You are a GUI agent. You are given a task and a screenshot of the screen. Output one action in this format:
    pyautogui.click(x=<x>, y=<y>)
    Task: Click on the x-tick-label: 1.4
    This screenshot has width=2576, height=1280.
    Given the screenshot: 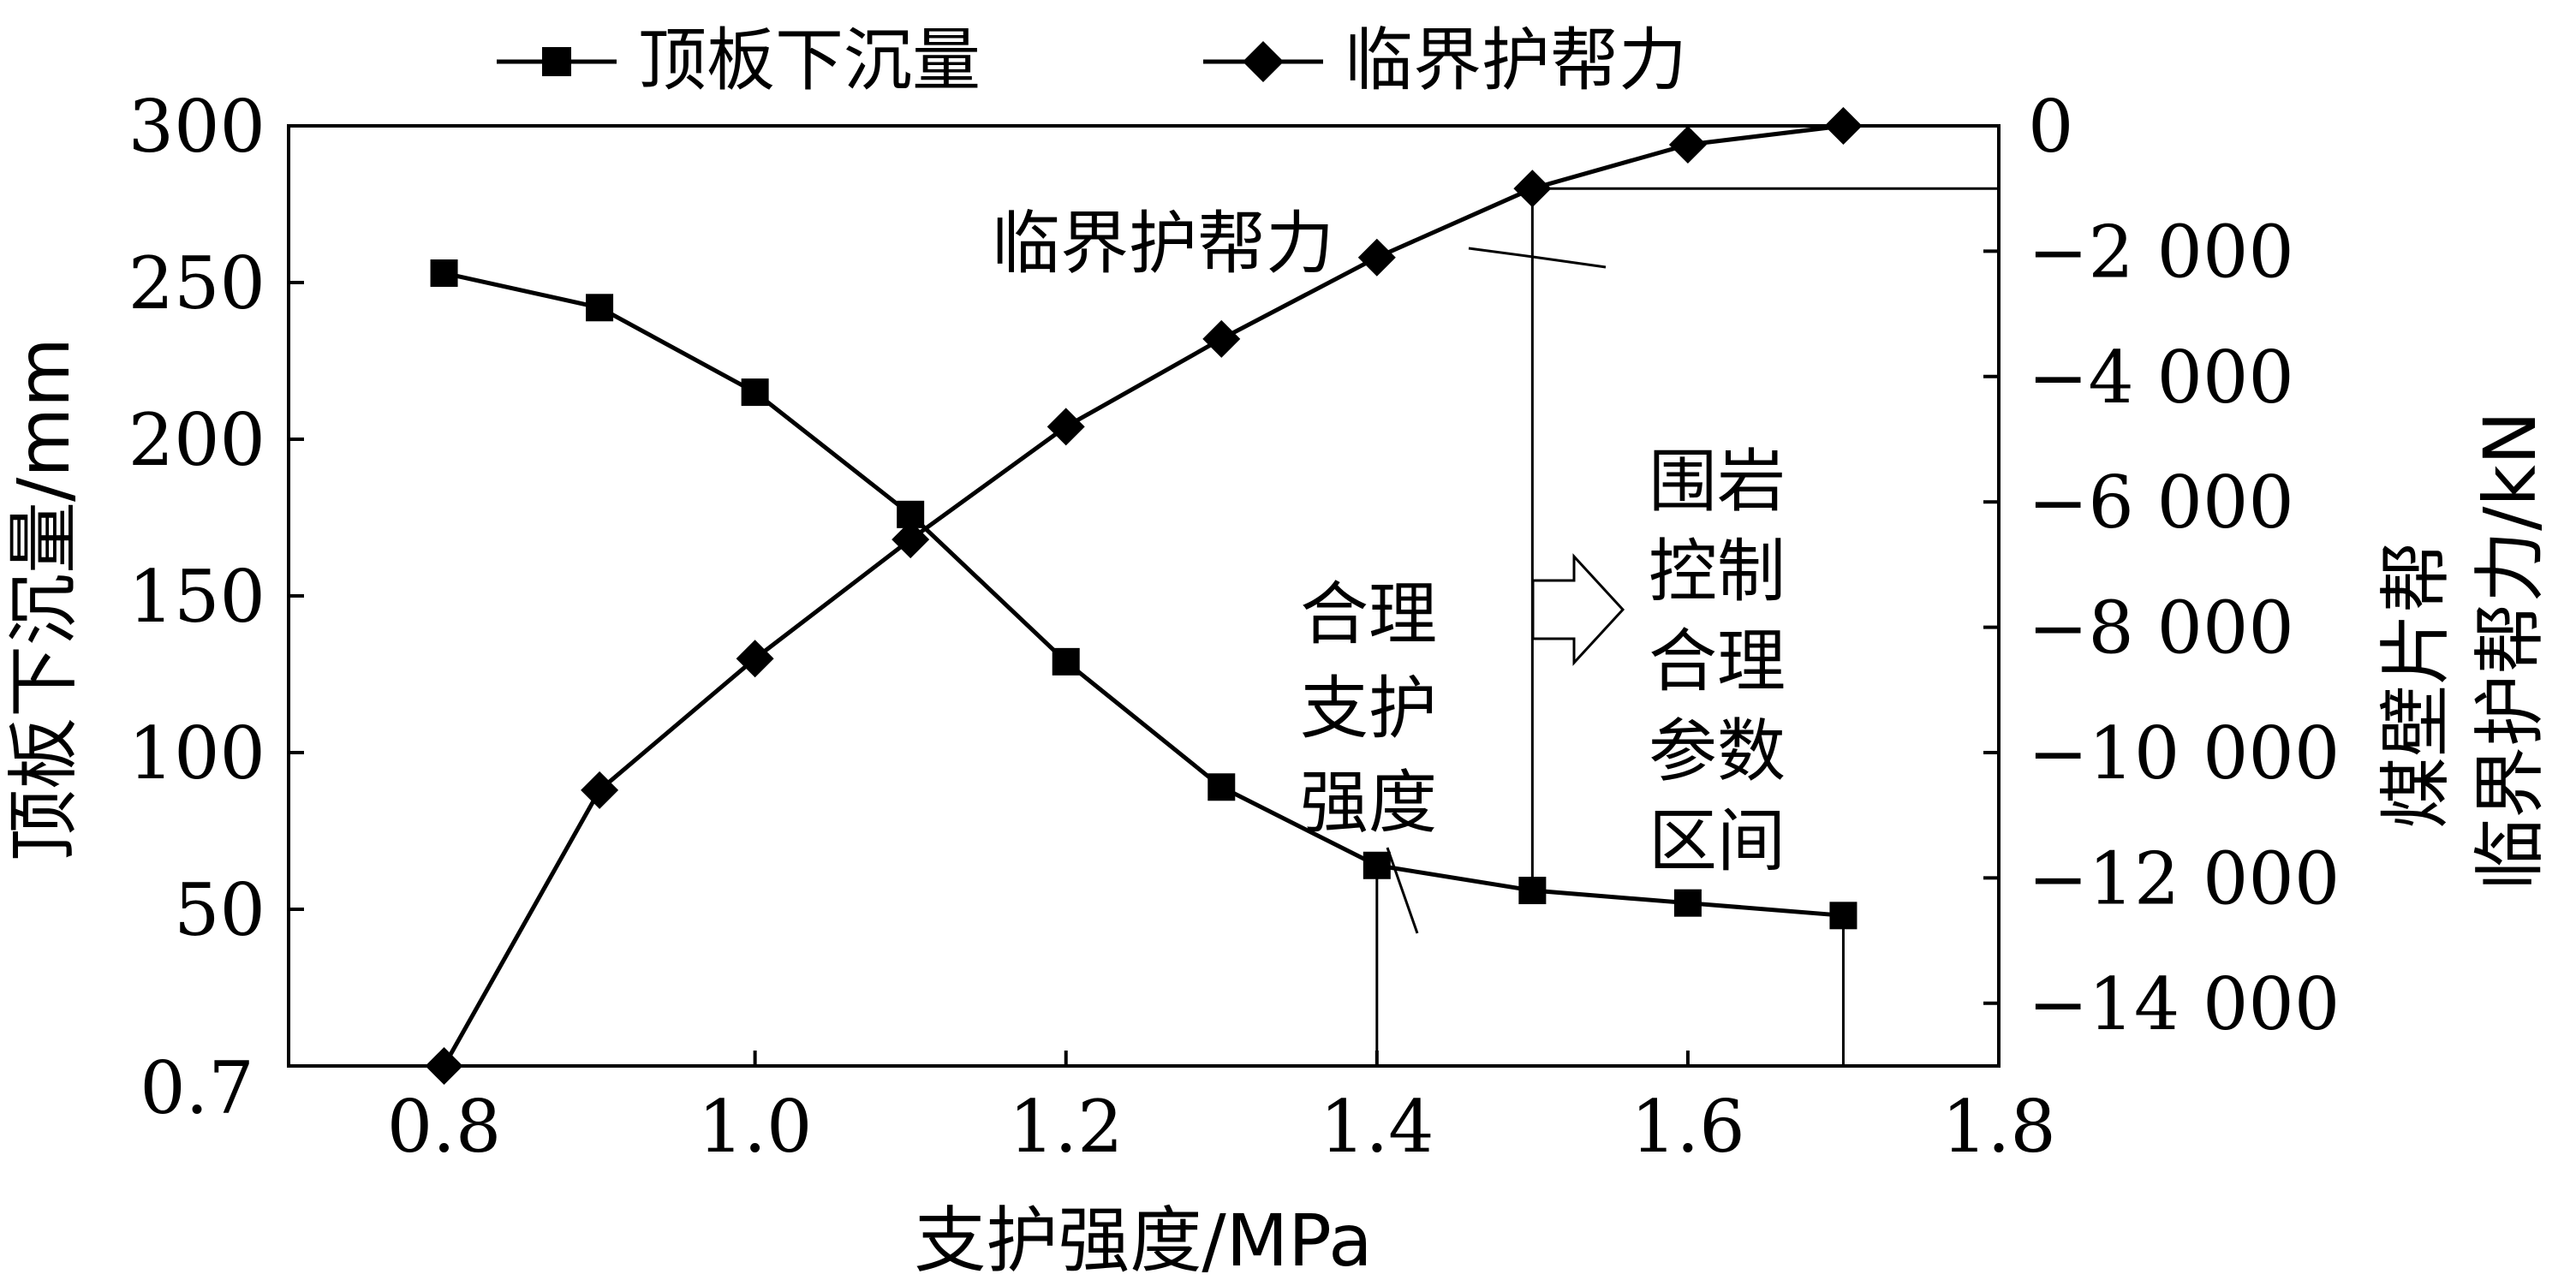 What is the action you would take?
    pyautogui.click(x=1377, y=1127)
    